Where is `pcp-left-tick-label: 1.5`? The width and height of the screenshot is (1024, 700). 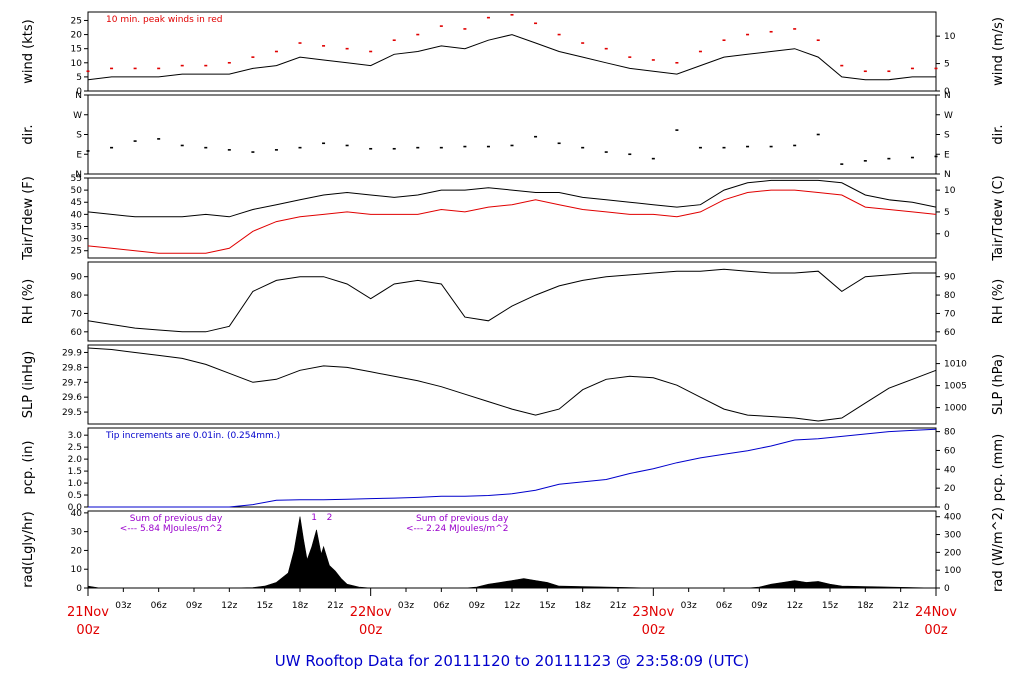 pcp-left-tick-label: 1.5 is located at coordinates (75, 472).